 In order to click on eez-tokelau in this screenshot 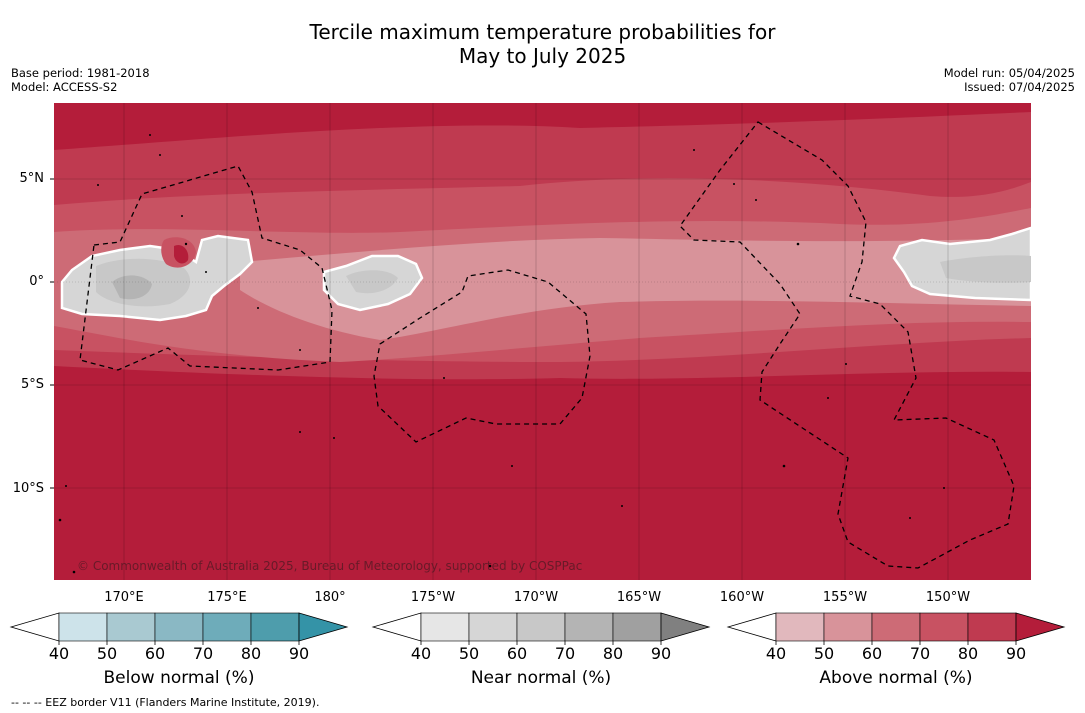, I will do `click(482, 356)`.